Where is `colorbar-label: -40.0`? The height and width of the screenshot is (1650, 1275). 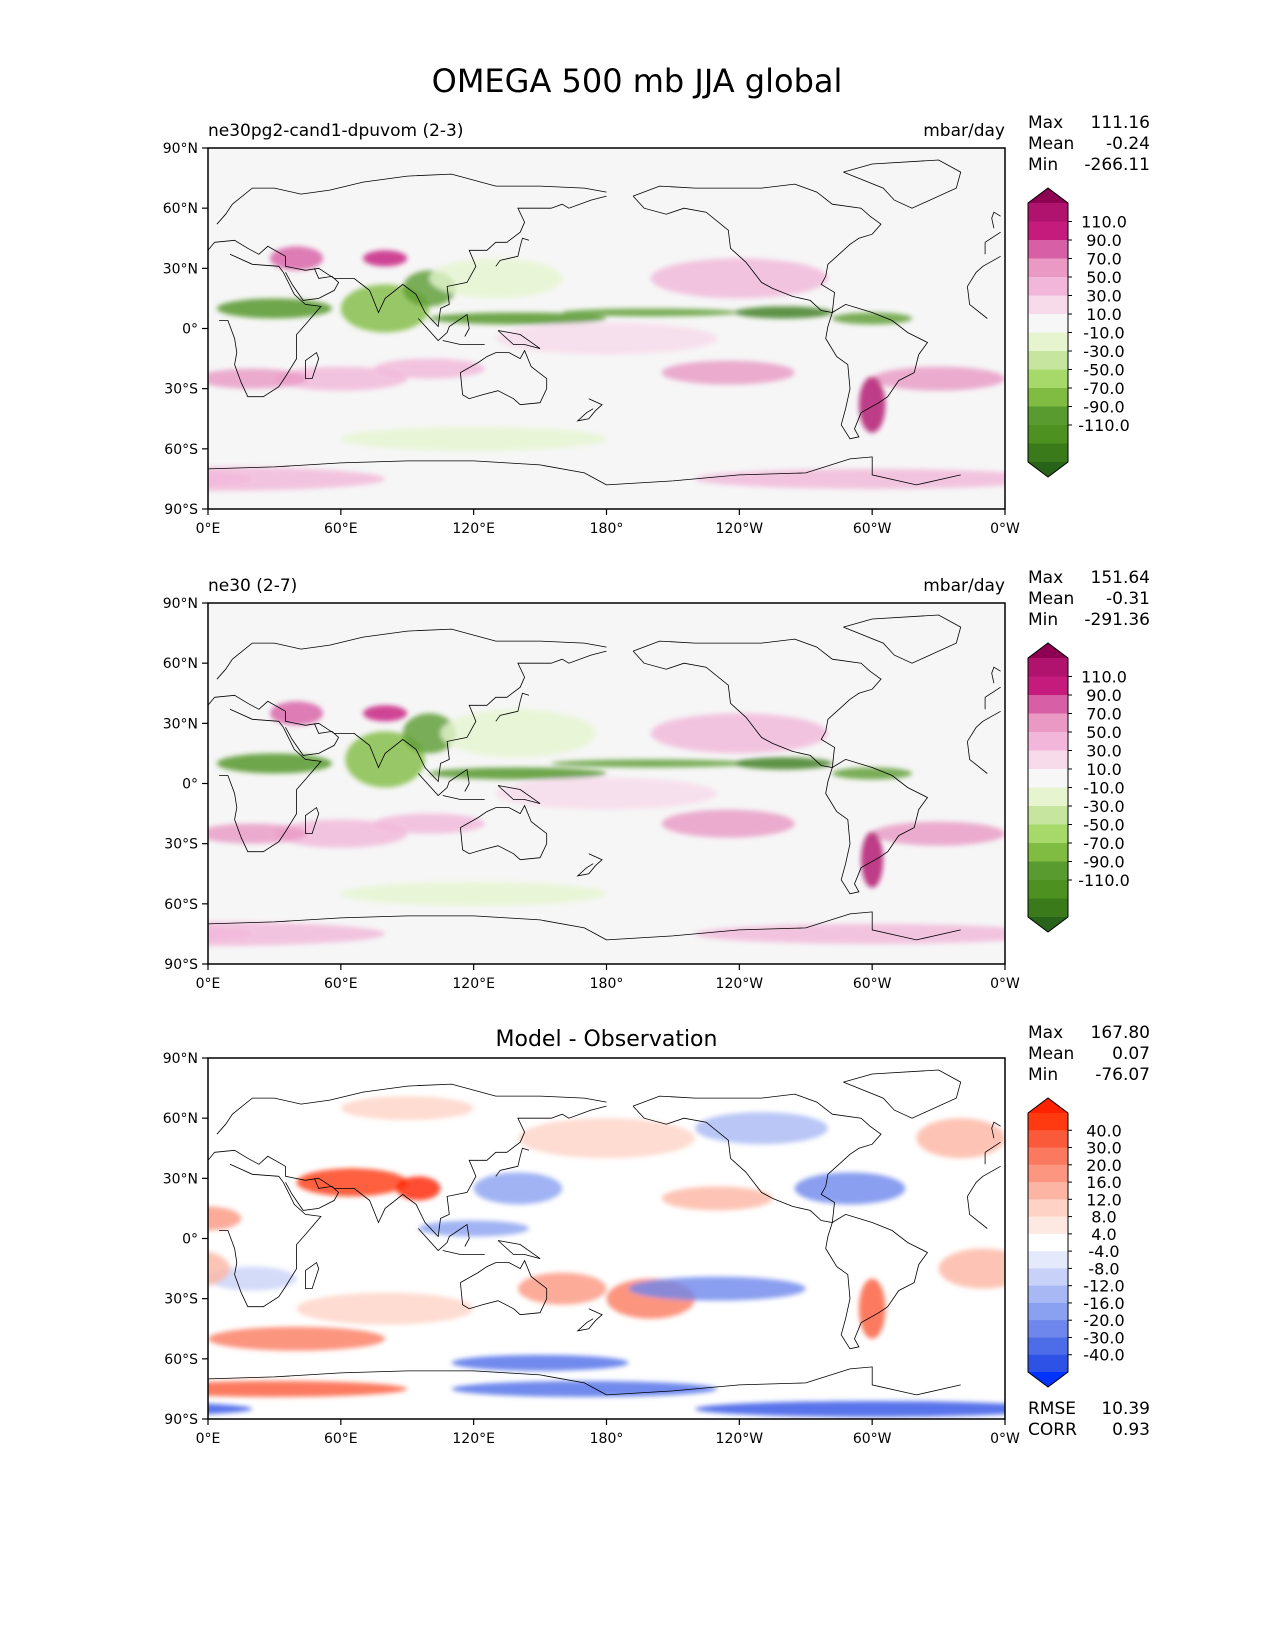 colorbar-label: -40.0 is located at coordinates (1103, 1355).